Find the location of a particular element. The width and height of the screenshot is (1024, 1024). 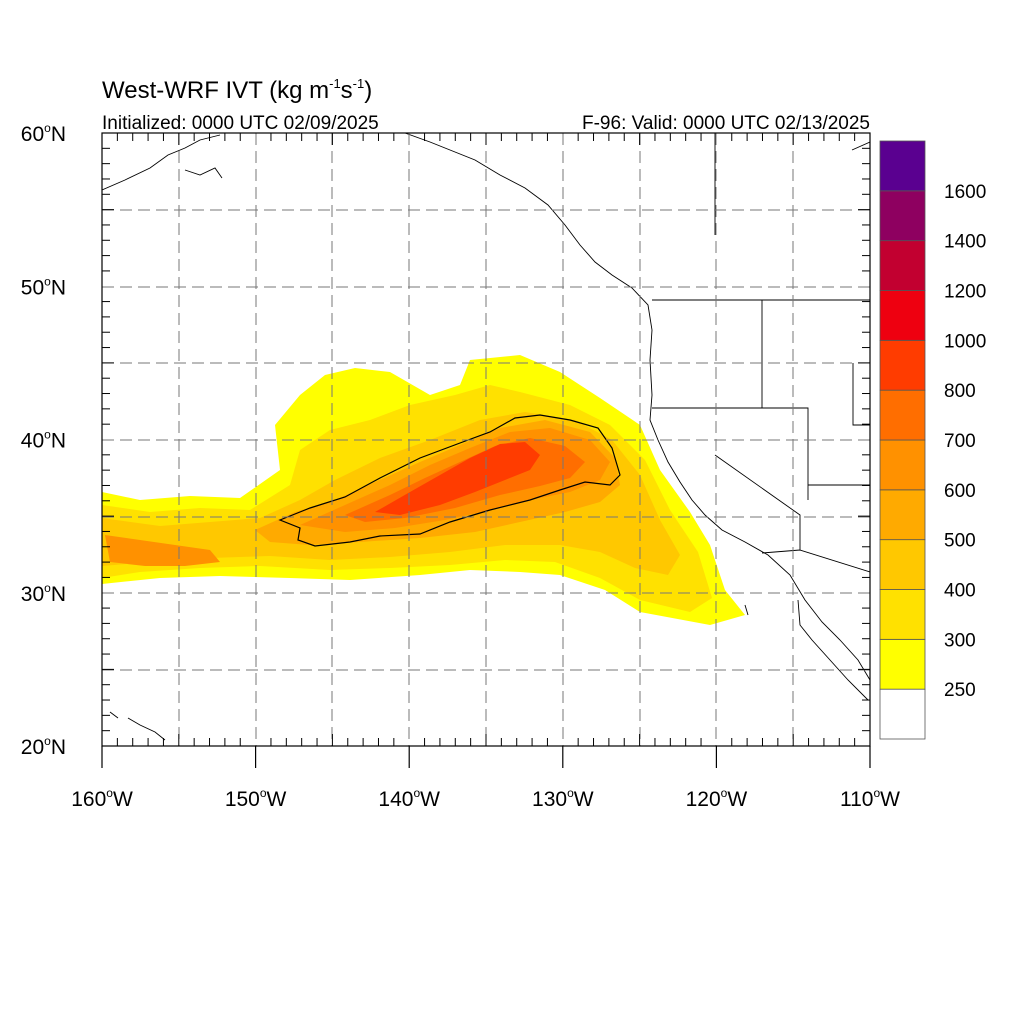

lon-tick-label: 110oW is located at coordinates (870, 798).